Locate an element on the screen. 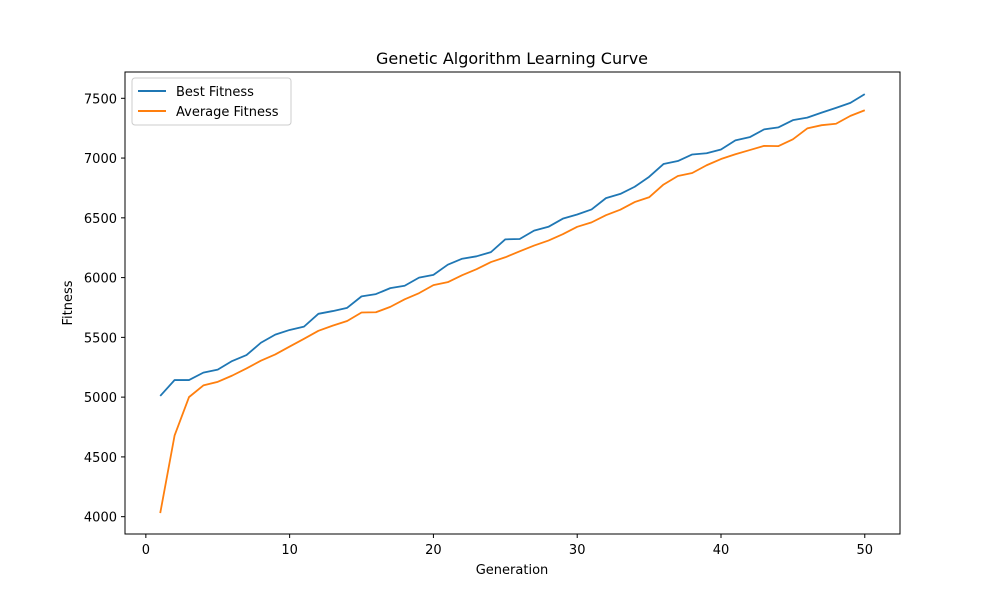 The image size is (1000, 600). x-axis: 0 10 20 30 40 50 is located at coordinates (507, 546).